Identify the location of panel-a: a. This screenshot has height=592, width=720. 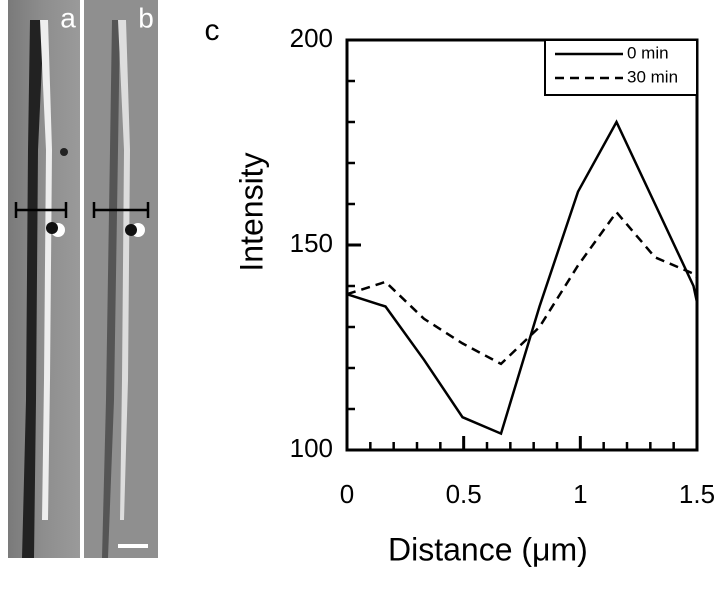
(44, 279).